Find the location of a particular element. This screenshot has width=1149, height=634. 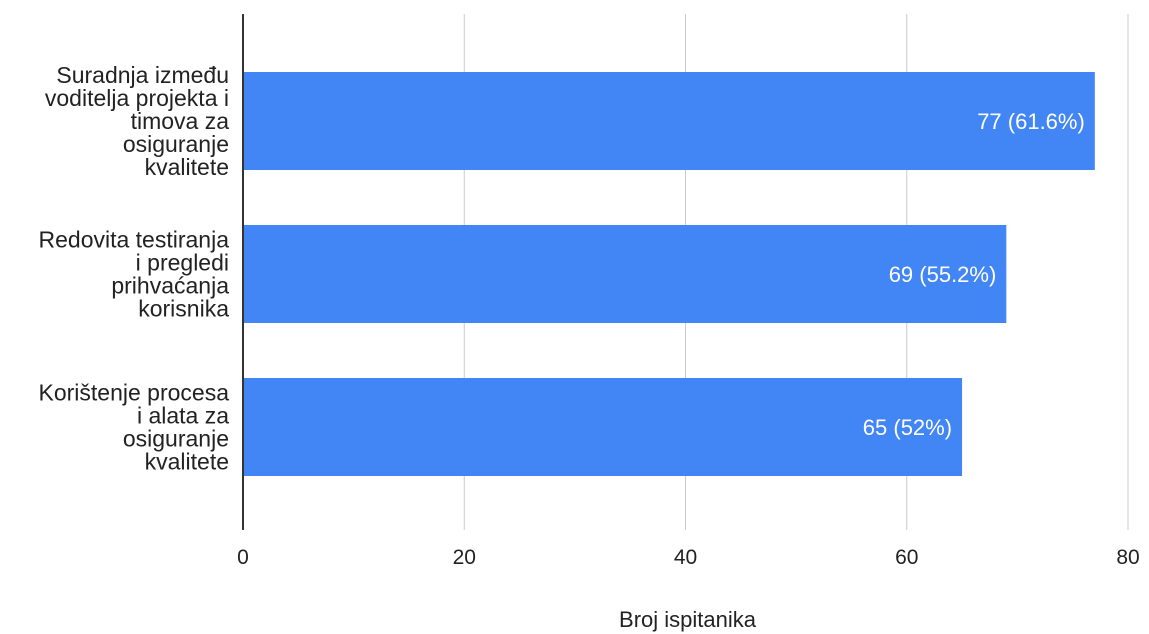

category-label: Korištenje procesa is located at coordinates (134, 393).